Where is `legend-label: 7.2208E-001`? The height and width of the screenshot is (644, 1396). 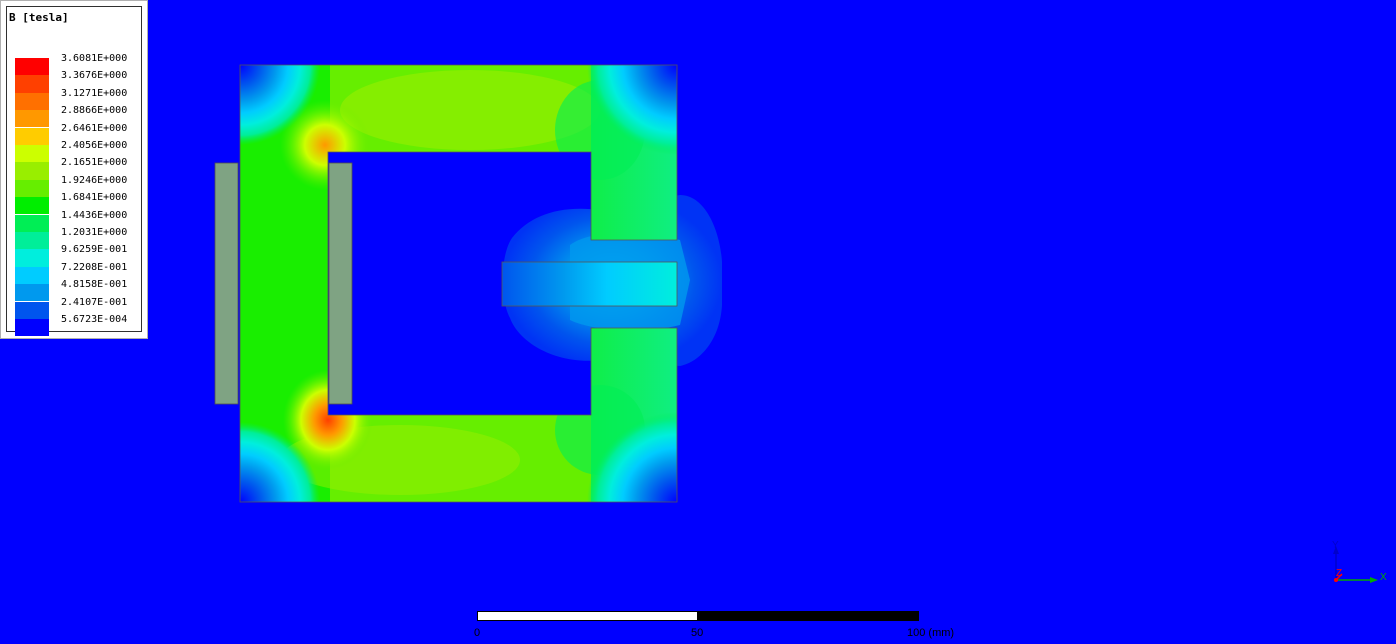
legend-label: 7.2208E-001 is located at coordinates (94, 267).